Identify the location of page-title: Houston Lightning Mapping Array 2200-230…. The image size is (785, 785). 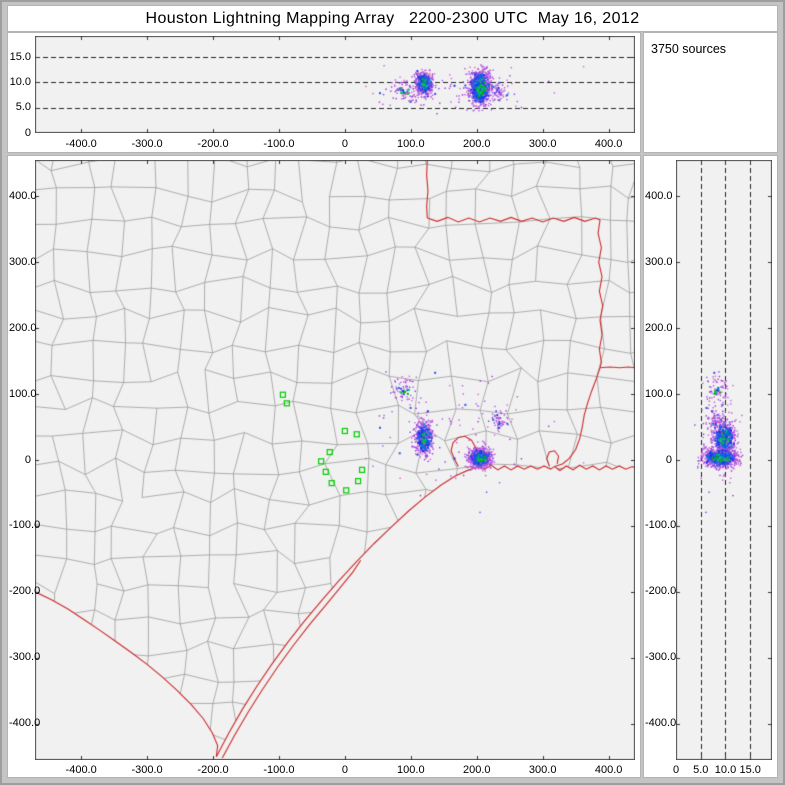
(392, 18).